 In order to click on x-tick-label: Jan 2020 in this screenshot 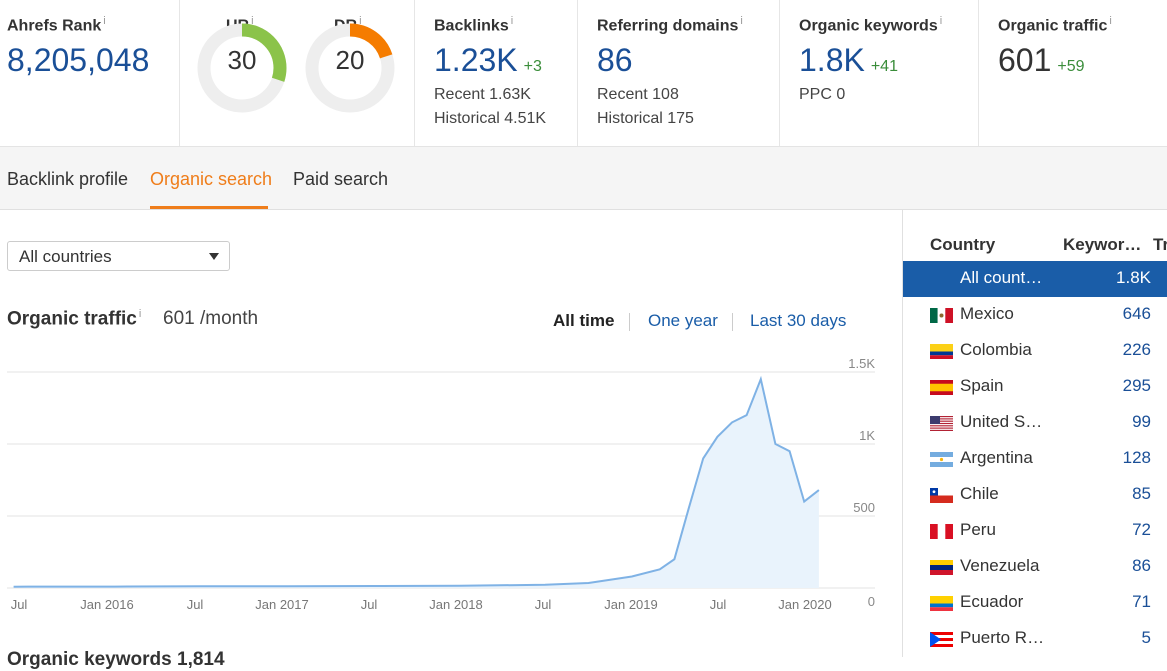, I will do `click(805, 604)`.